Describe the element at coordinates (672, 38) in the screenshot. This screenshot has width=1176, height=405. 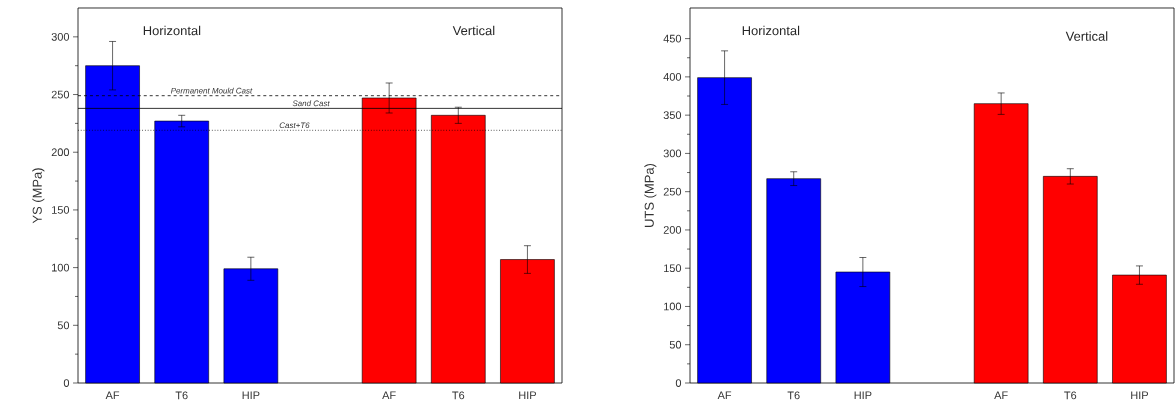
I see `y-tick-label: 450` at that location.